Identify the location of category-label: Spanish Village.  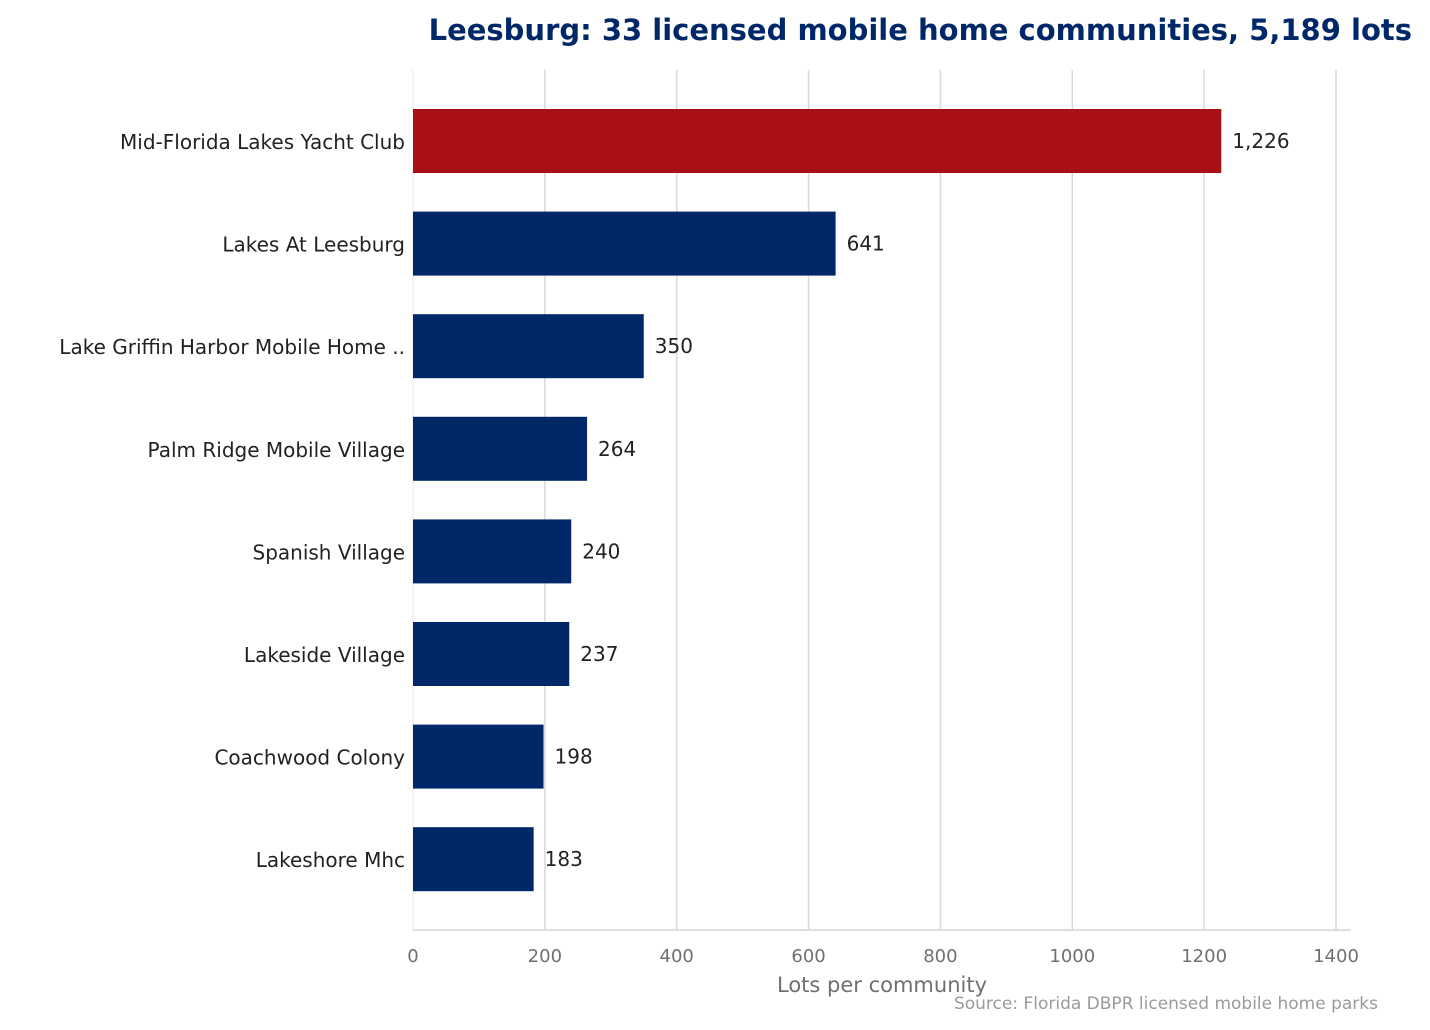
(329, 552).